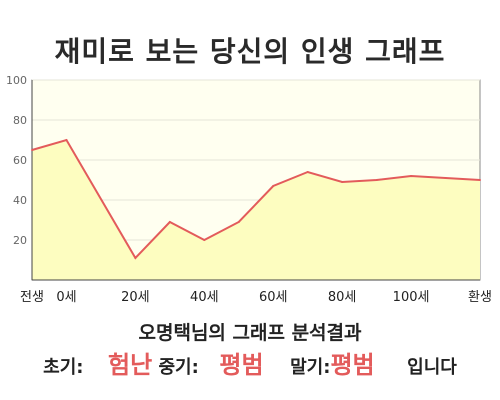 This screenshot has width=500, height=400. Describe the element at coordinates (342, 297) in the screenshot. I see `x-tick-label: 80세` at that location.